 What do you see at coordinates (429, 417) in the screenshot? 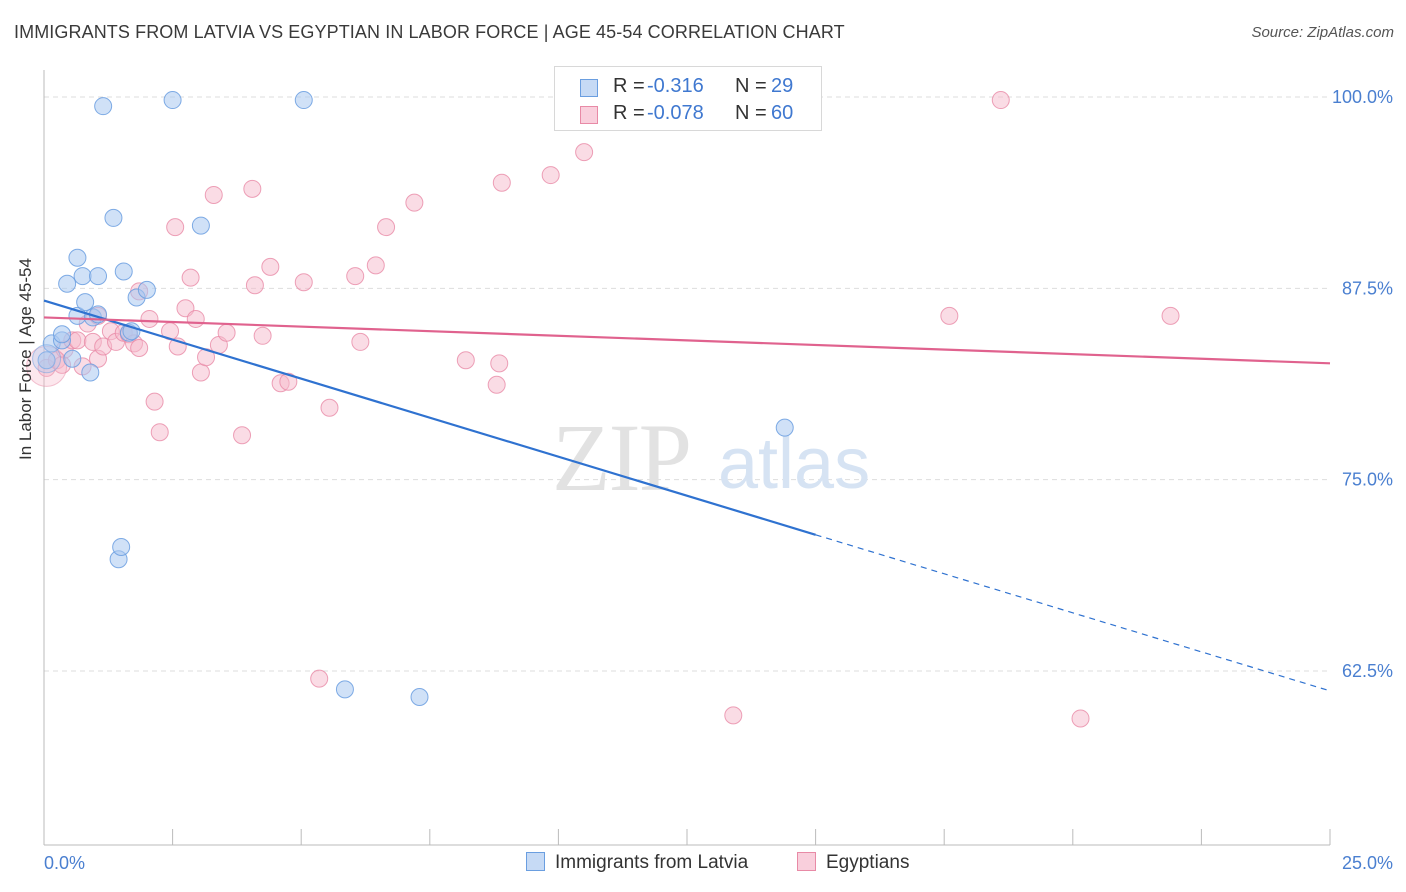
I see `latvia-trend-line` at bounding box center [429, 417].